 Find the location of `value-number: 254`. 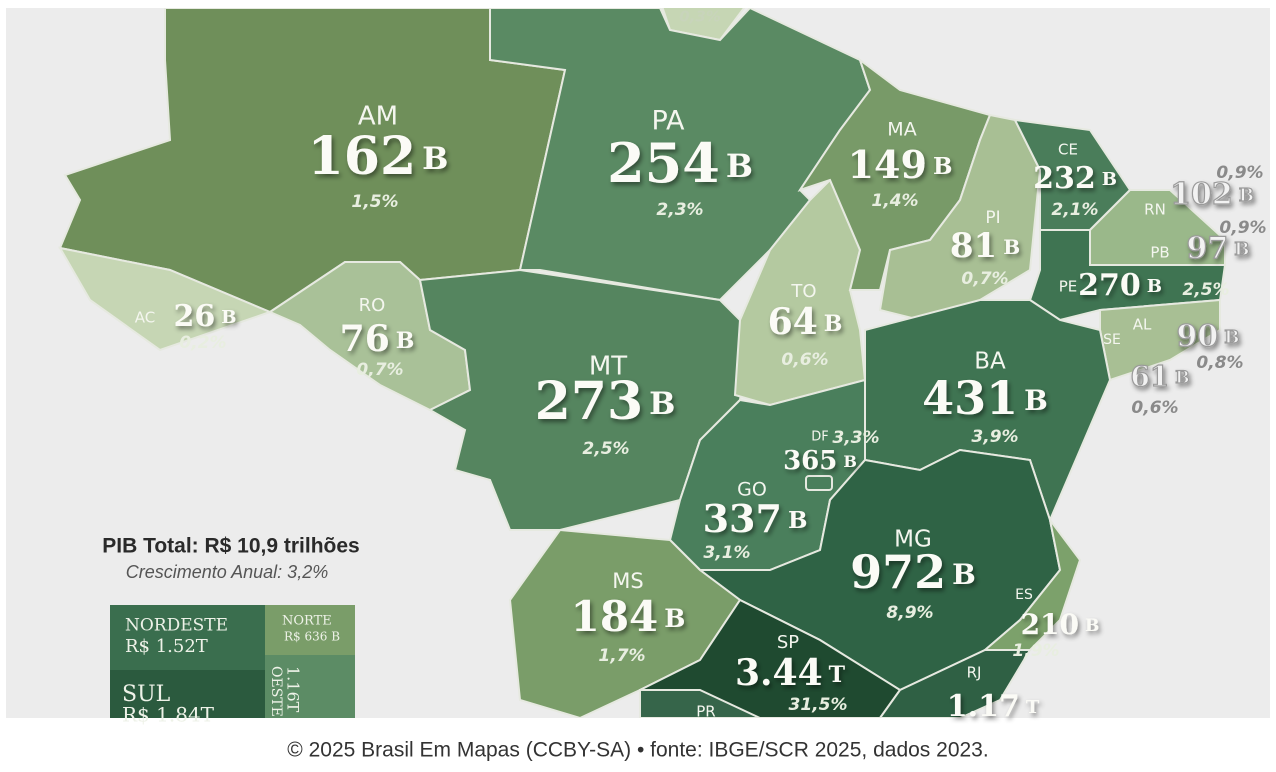

value-number: 254 is located at coordinates (663, 163).